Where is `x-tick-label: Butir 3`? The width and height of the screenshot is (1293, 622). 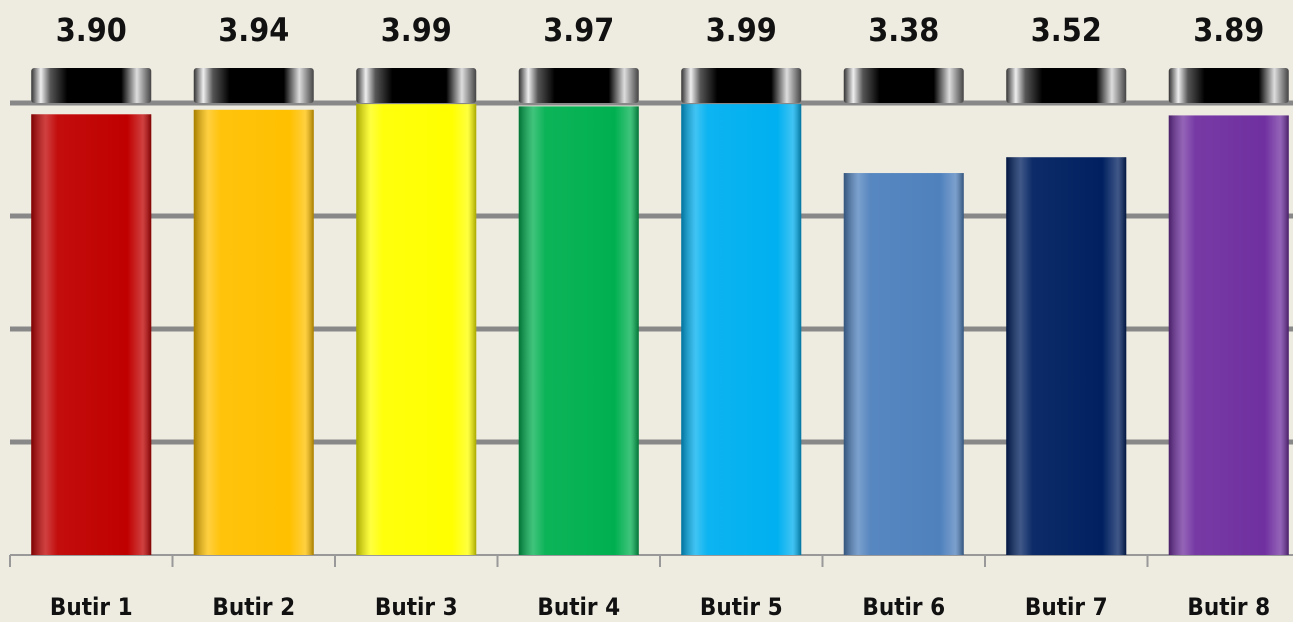 x-tick-label: Butir 3 is located at coordinates (416, 607).